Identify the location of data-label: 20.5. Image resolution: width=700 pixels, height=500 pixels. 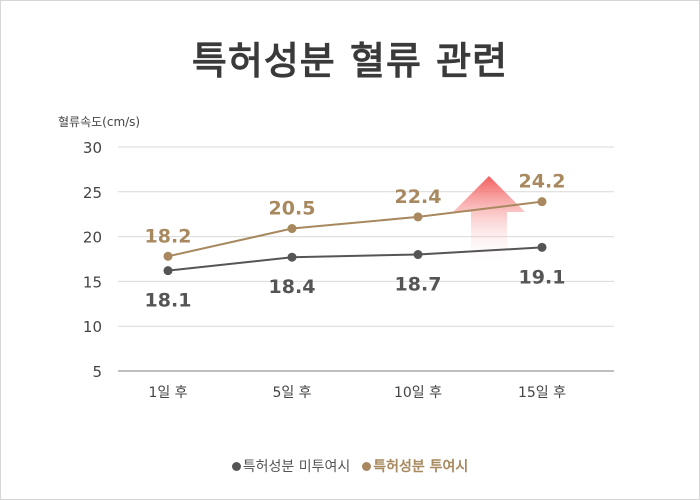
(292, 209).